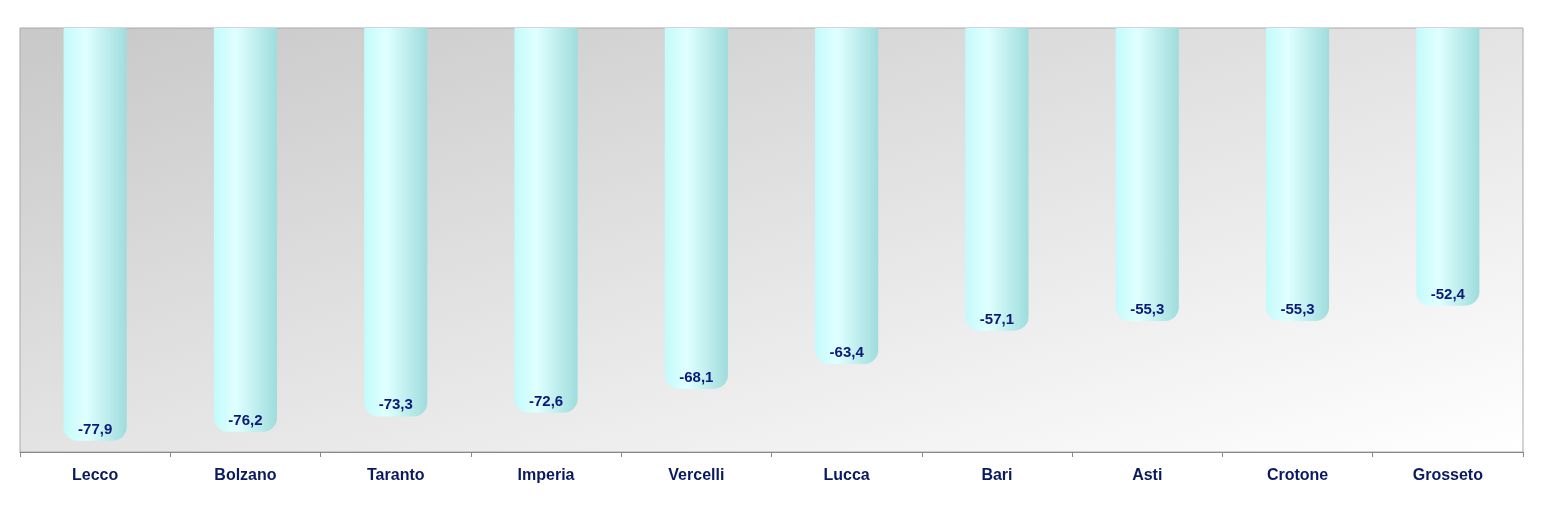 The image size is (1561, 510). What do you see at coordinates (696, 376) in the screenshot?
I see `data-label: -68,1` at bounding box center [696, 376].